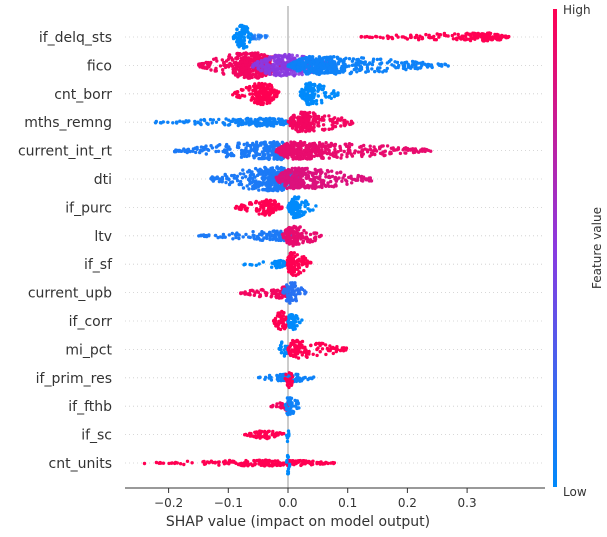 Image resolution: width=607 pixels, height=537 pixels. I want to click on shap-point-current_upb, so click(295, 295).